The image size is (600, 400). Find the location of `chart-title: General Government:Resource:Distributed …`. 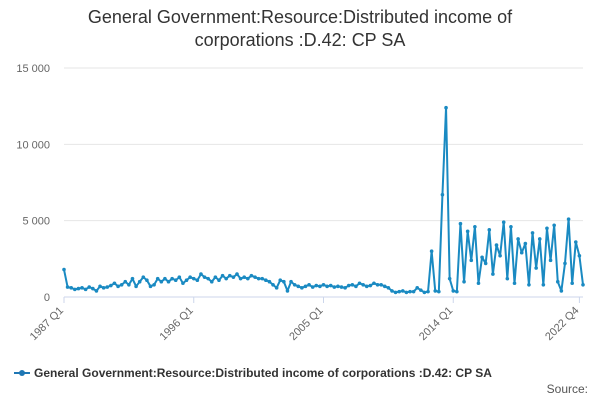

chart-title: General Government:Resource:Distributed … is located at coordinates (300, 29).